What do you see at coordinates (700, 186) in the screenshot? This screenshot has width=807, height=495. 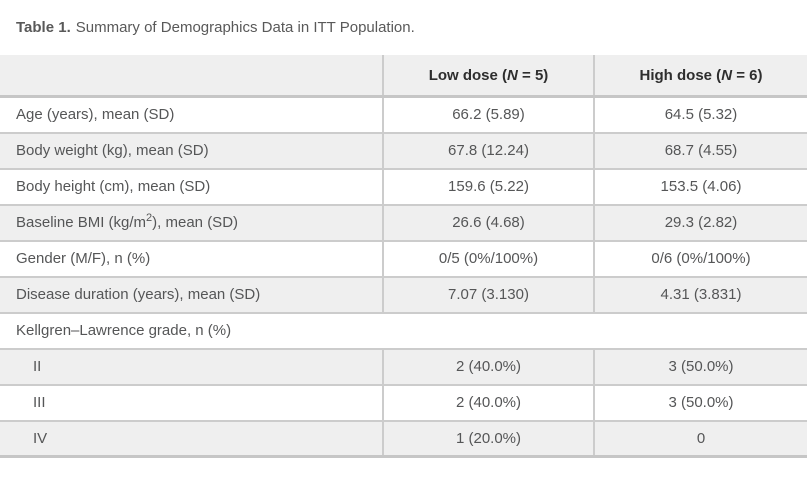 I see `high-dose-value: 153.5 (4.06)` at bounding box center [700, 186].